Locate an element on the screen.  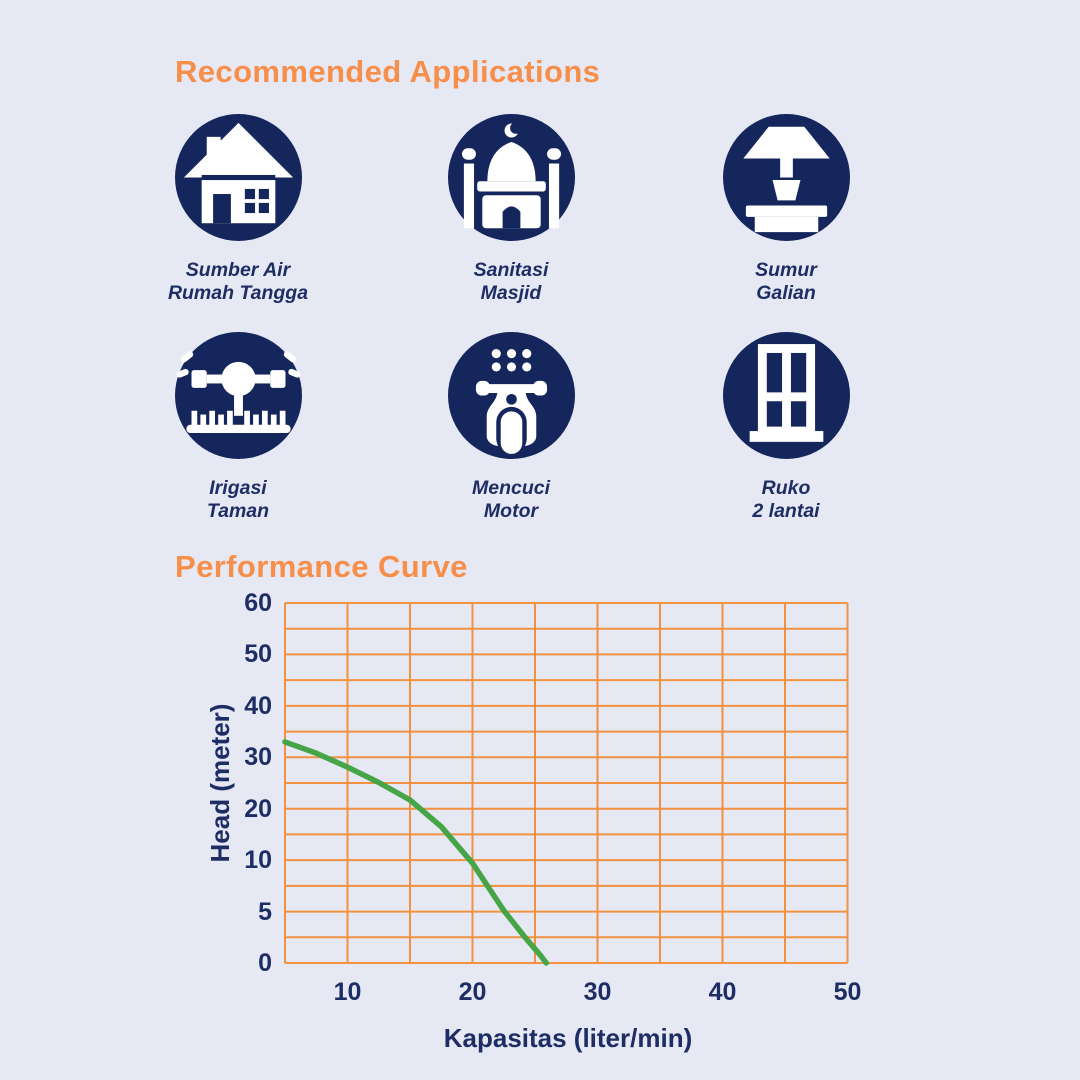
window-icon is located at coordinates (786, 393).